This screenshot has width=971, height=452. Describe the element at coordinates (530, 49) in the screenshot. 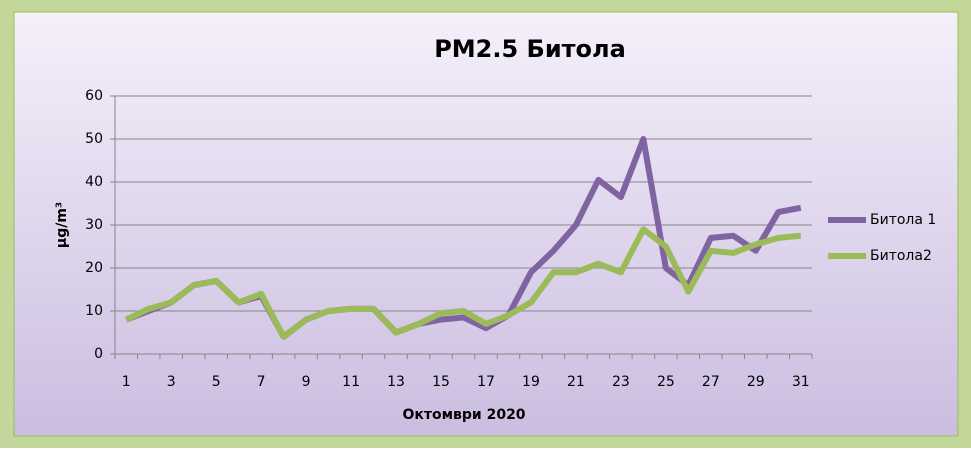

I see `chart-title: PM2.5 Битола` at that location.